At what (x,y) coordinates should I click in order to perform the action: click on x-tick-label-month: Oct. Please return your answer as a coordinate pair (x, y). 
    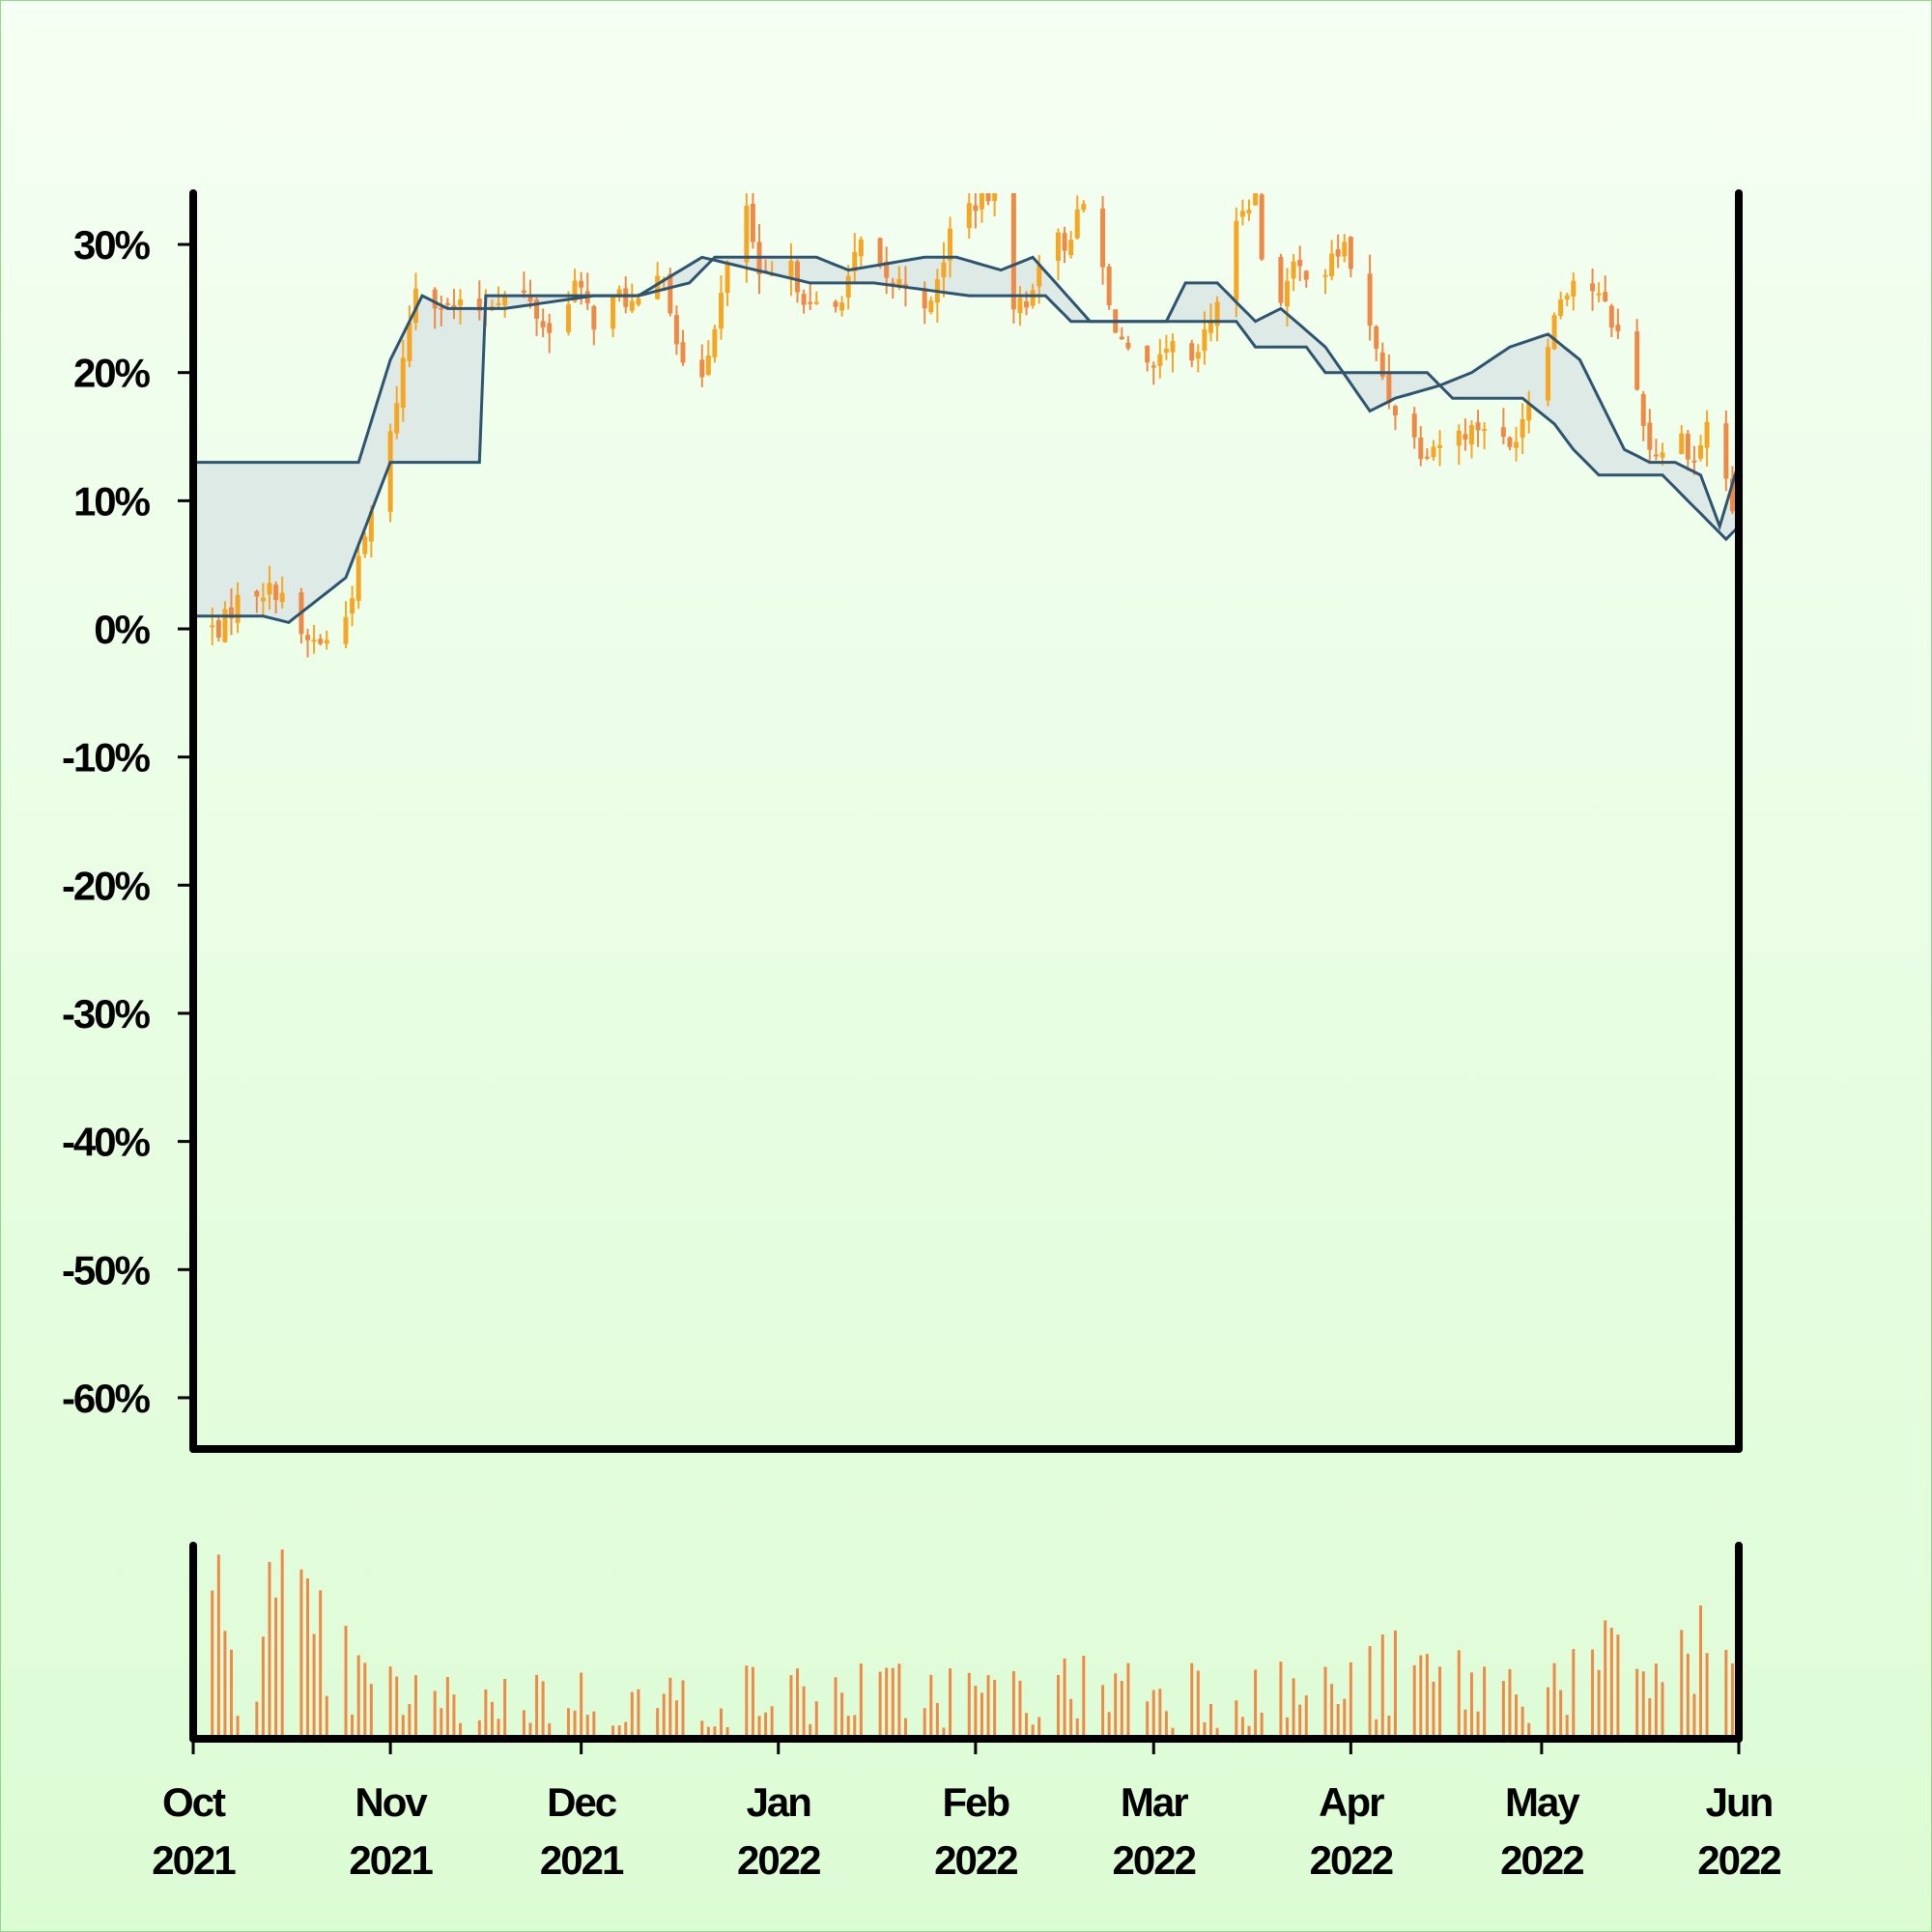
    Looking at the image, I should click on (194, 1802).